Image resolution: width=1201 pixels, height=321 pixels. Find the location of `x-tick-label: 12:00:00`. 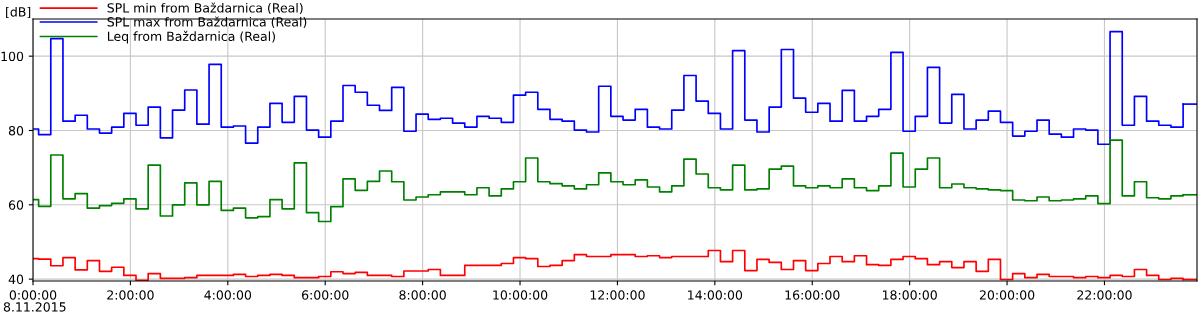

x-tick-label: 12:00:00 is located at coordinates (617, 295).